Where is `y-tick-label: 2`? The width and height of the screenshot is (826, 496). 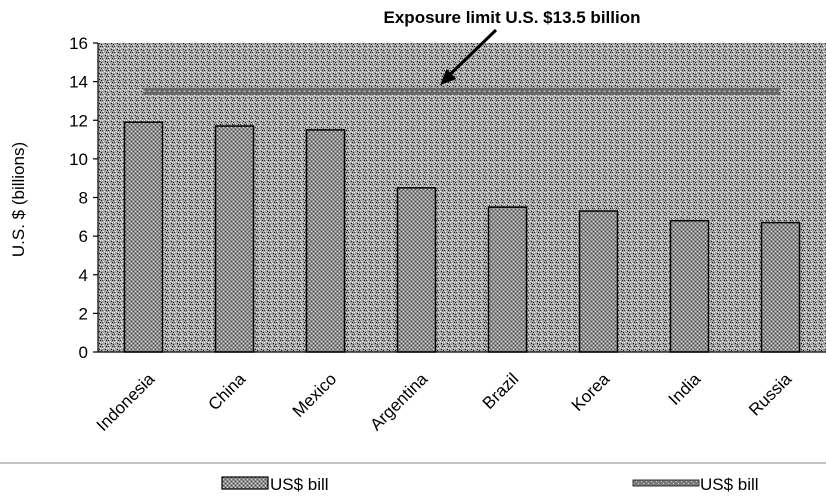
y-tick-label: 2 is located at coordinates (83, 313).